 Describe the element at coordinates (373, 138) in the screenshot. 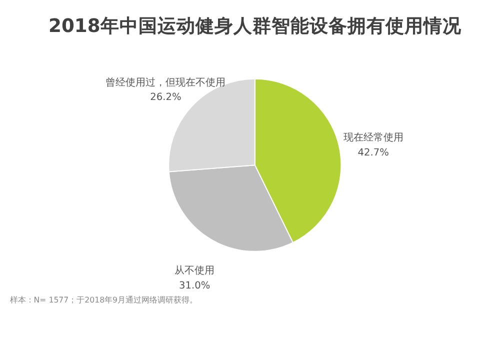

I see `slice-label: 现在经常使用` at that location.